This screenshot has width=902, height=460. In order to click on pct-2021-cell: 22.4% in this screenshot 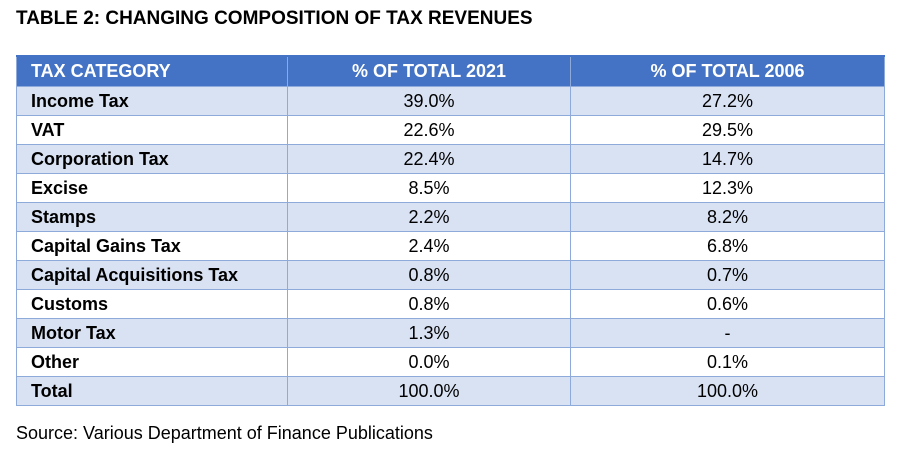, I will do `click(429, 159)`.